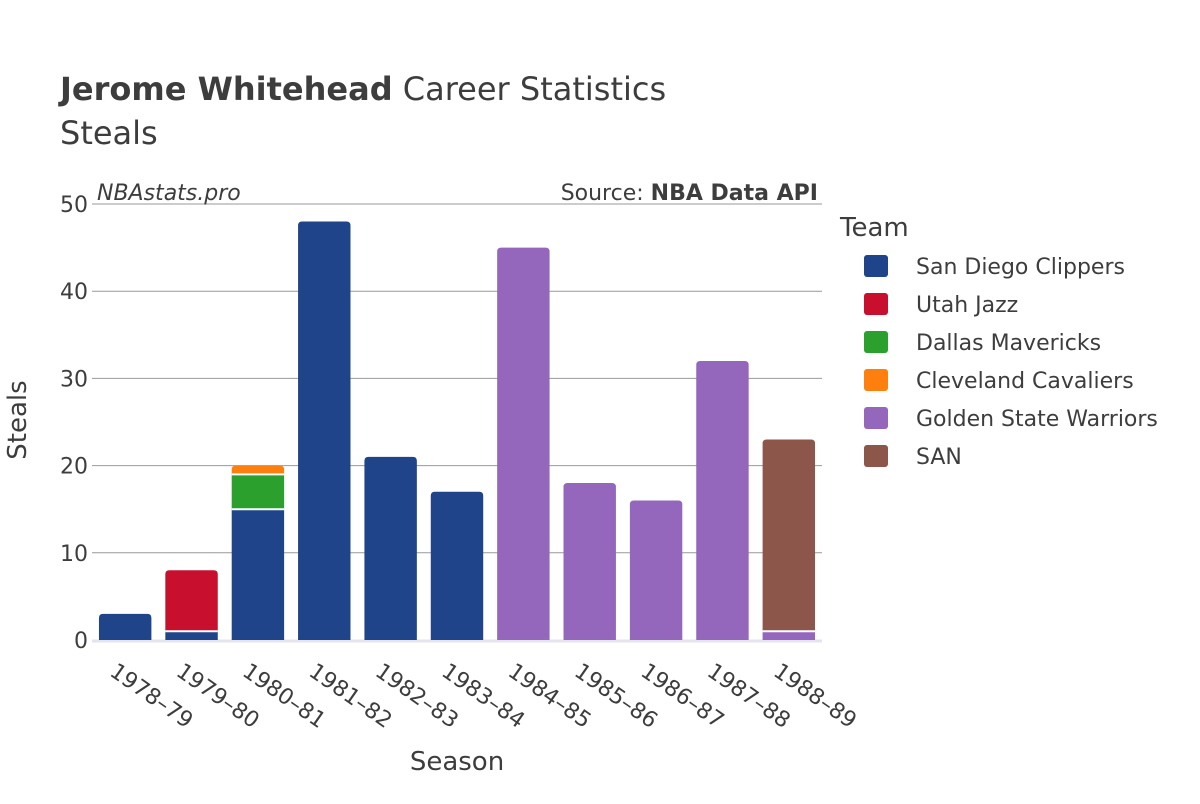 Image resolution: width=1200 pixels, height=804 pixels. Describe the element at coordinates (74, 467) in the screenshot. I see `y-tick-label: 20` at that location.